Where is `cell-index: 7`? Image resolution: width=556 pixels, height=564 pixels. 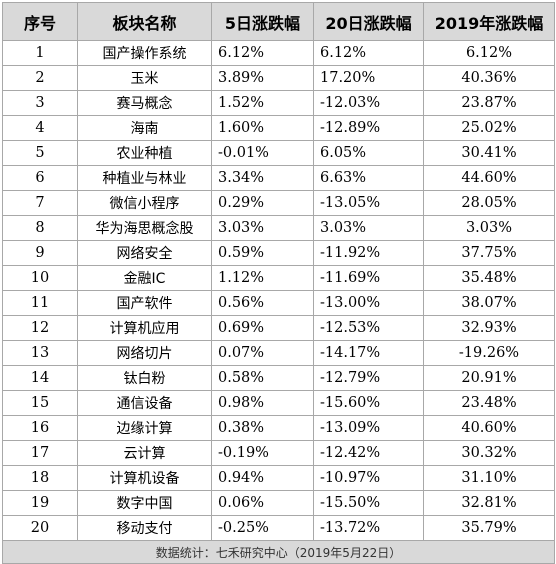
cell-index: 7 is located at coordinates (40, 203).